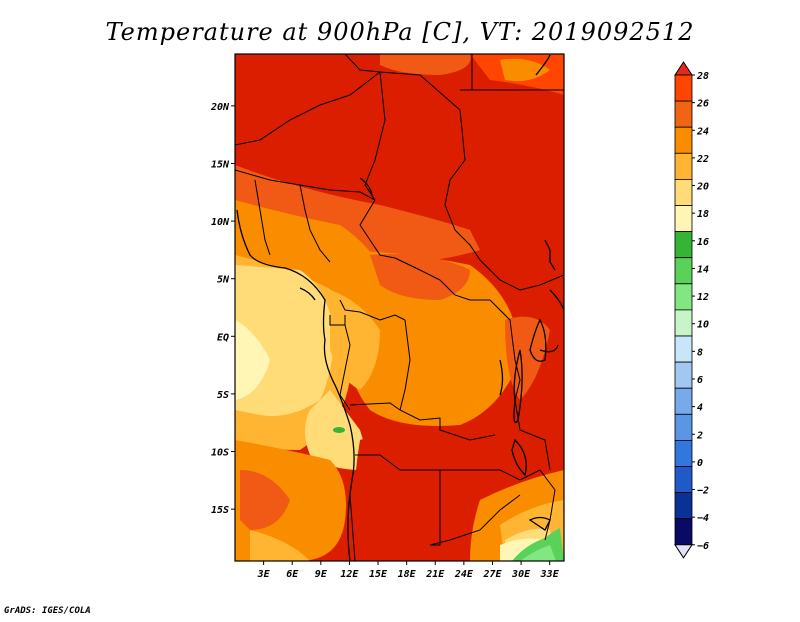  Describe the element at coordinates (703, 269) in the screenshot. I see `colorbar-label: 14` at that location.